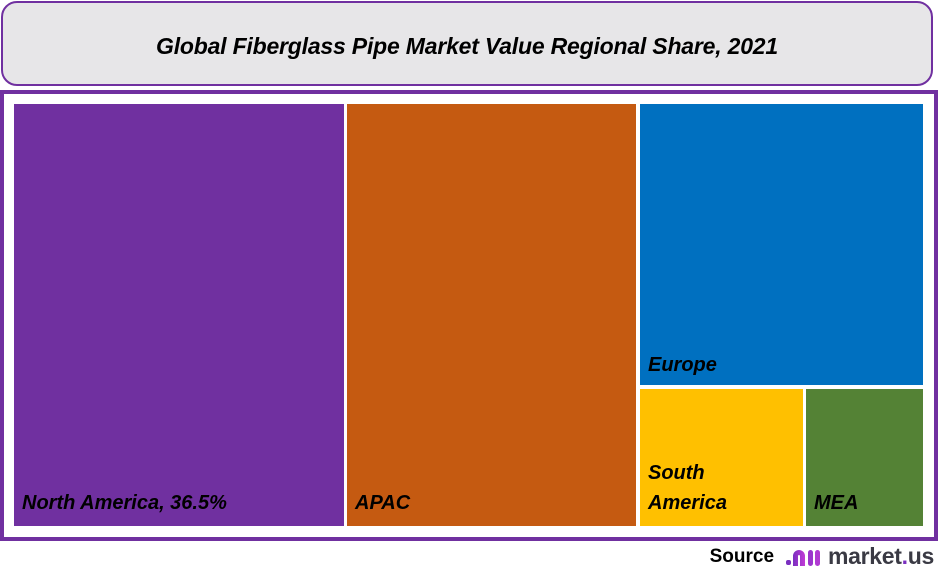  Describe the element at coordinates (836, 503) in the screenshot. I see `cell-label-mea: MEA` at that location.